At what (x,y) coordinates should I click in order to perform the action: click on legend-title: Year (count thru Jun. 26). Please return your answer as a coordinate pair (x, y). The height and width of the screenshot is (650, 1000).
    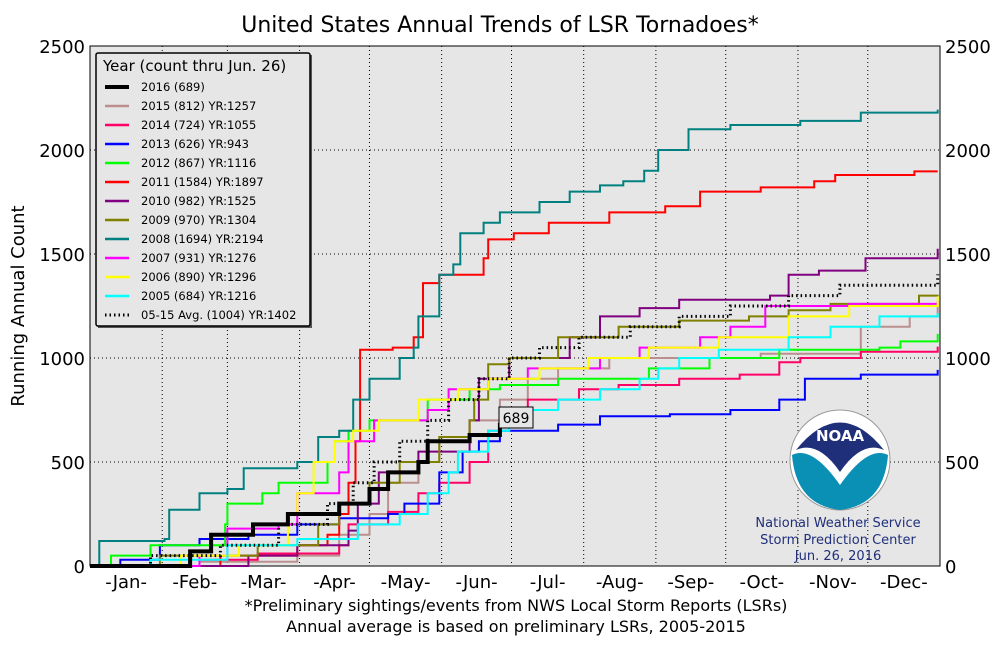
    Looking at the image, I should click on (194, 66).